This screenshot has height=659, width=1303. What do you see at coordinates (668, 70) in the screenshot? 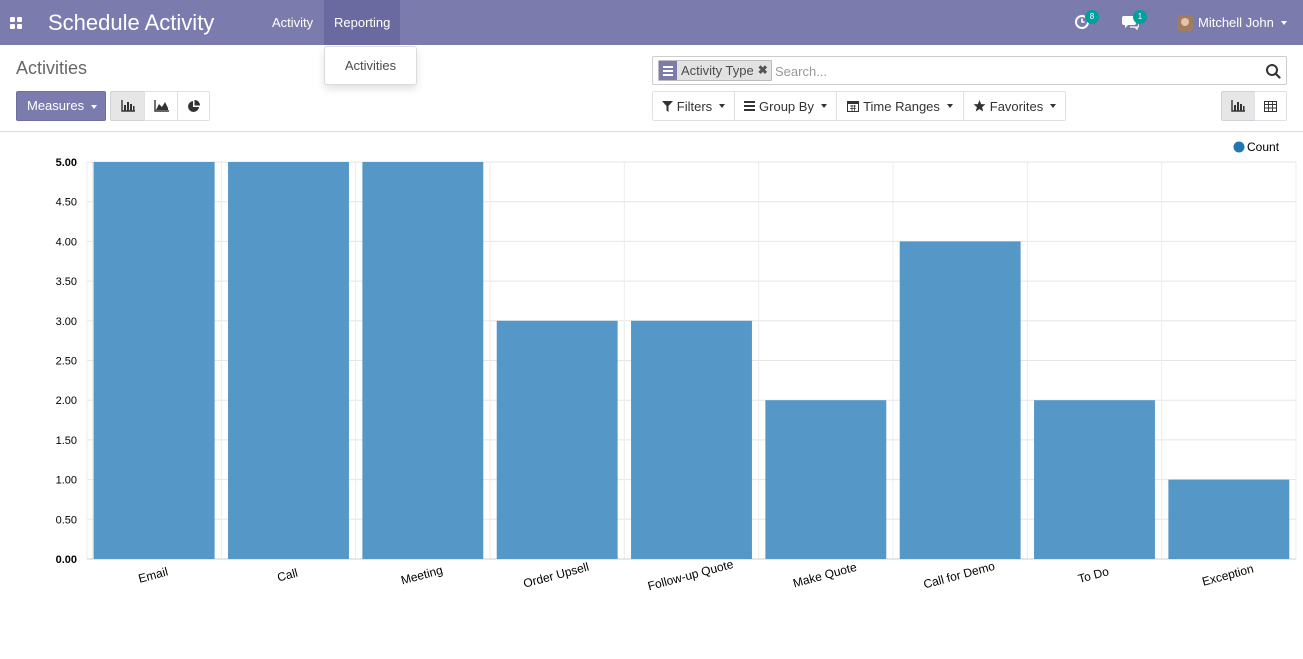
I see `group-by-icon` at bounding box center [668, 70].